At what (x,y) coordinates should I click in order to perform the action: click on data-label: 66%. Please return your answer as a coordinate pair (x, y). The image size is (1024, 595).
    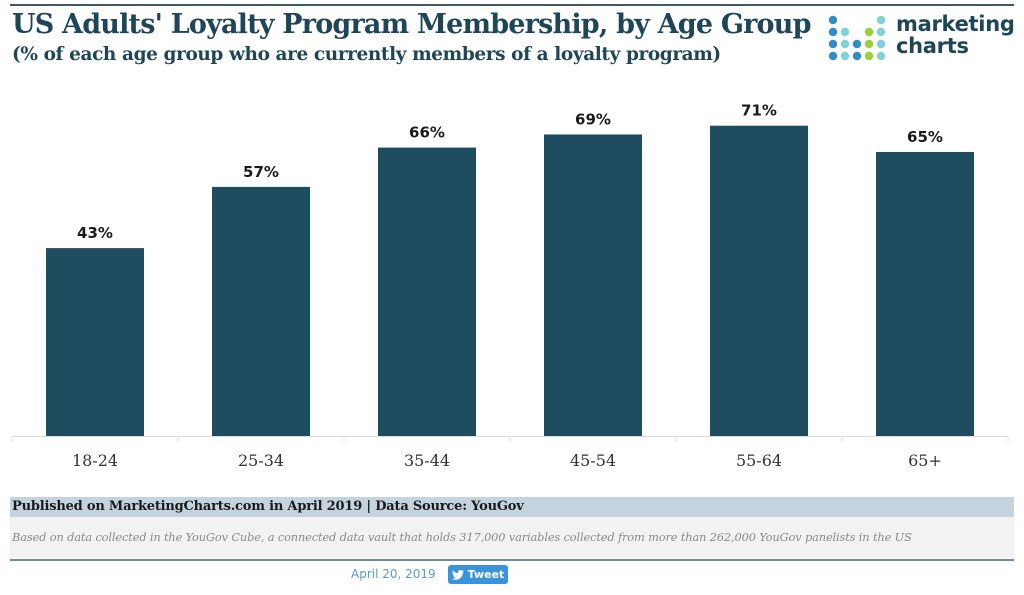
    Looking at the image, I should click on (427, 133).